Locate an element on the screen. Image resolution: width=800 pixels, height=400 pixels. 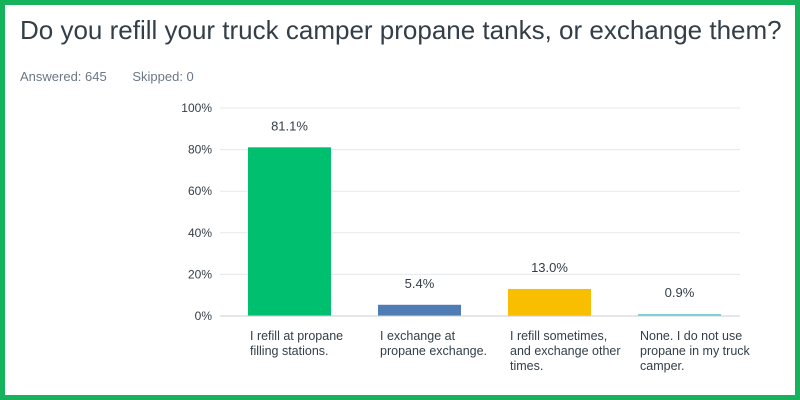
y-tick-label: 0% is located at coordinates (204, 316).